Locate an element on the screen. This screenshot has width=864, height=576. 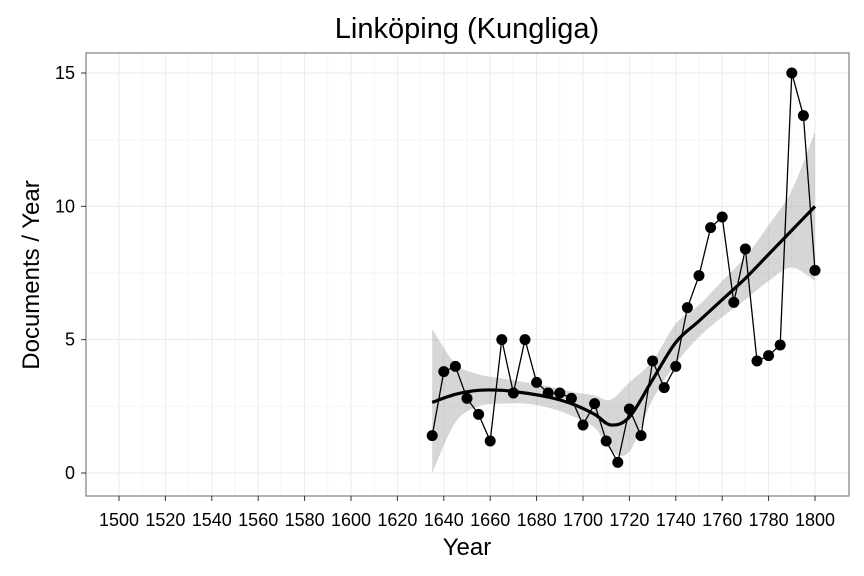
x-tick-label: 1660 is located at coordinates (490, 520).